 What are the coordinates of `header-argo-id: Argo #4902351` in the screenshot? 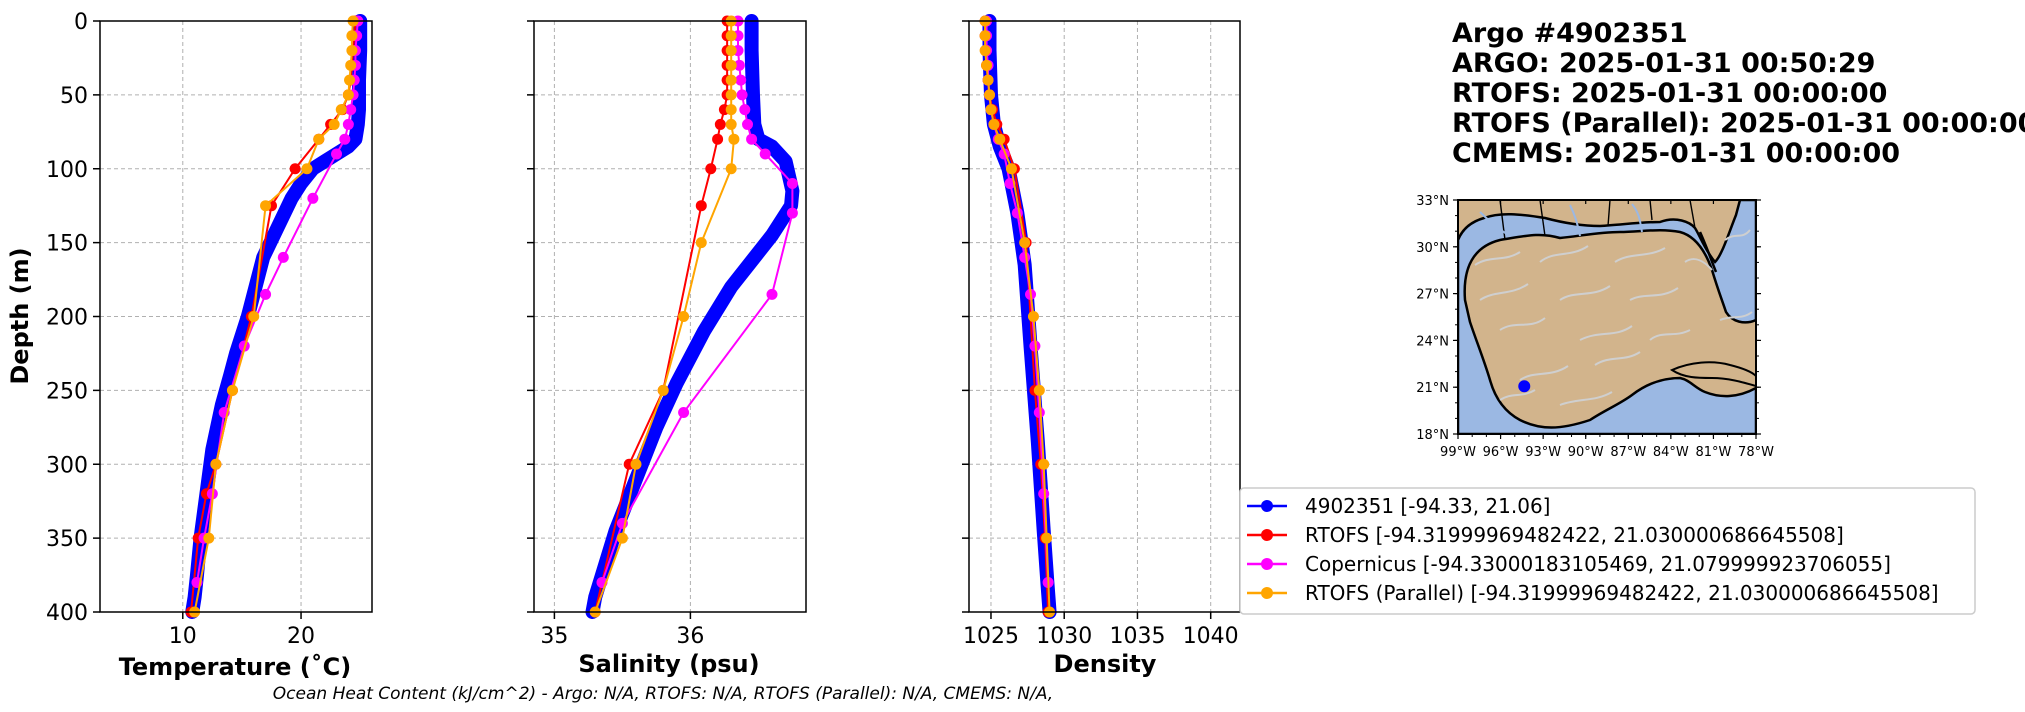 It's located at (1570, 33).